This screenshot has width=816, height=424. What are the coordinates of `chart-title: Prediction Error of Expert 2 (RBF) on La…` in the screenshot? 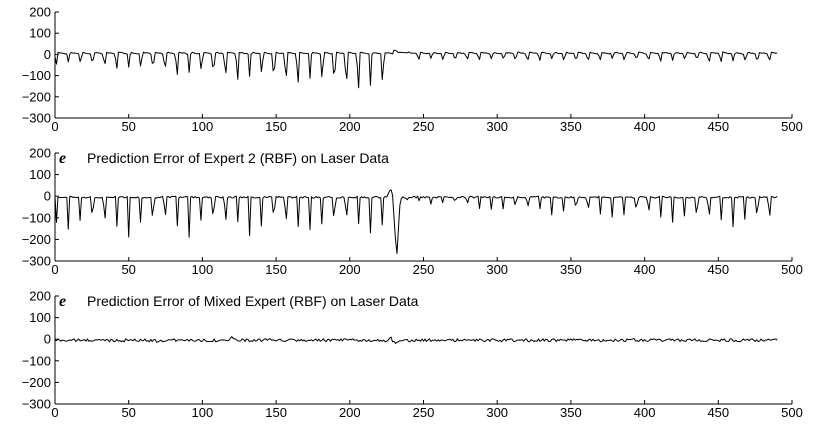 It's located at (238, 158).